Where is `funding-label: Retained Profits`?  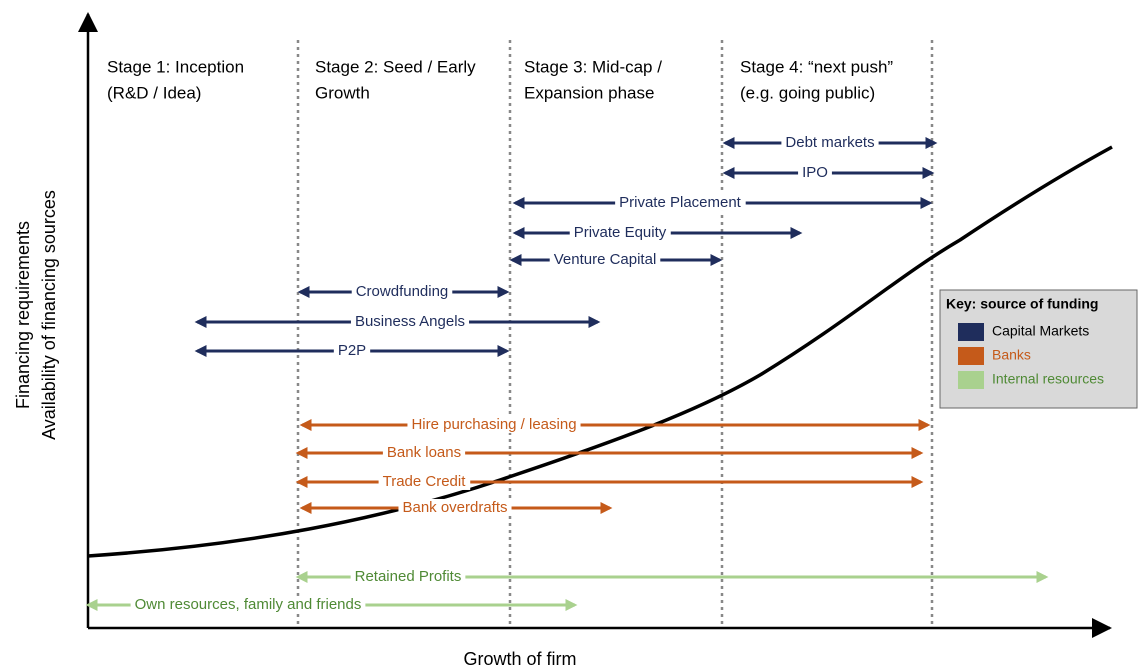 funding-label: Retained Profits is located at coordinates (408, 576).